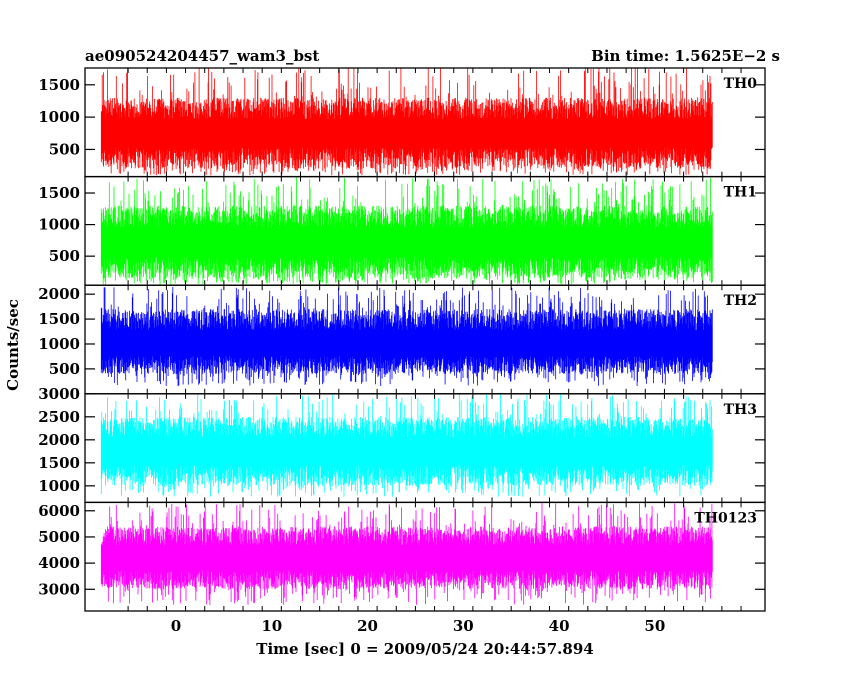 This screenshot has width=850, height=680. I want to click on chart-title: ae090524204457_wam3_bst, so click(202, 56).